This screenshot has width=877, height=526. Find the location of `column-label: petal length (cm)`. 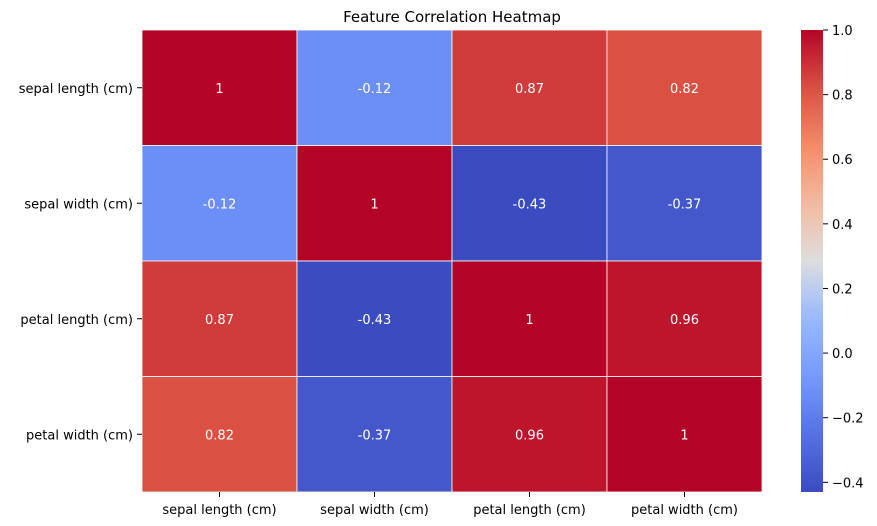

column-label: petal length (cm) is located at coordinates (529, 510).